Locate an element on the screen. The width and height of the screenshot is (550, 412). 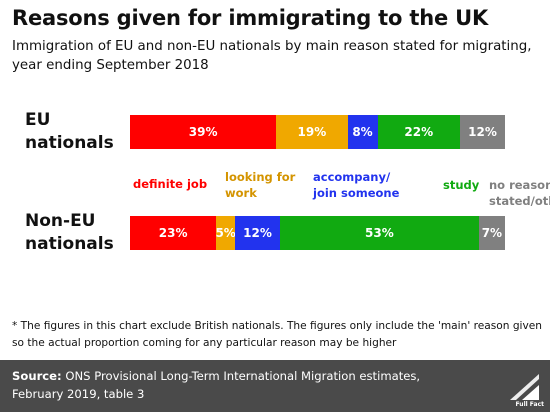
logo-text: Full Fact is located at coordinates (530, 404).